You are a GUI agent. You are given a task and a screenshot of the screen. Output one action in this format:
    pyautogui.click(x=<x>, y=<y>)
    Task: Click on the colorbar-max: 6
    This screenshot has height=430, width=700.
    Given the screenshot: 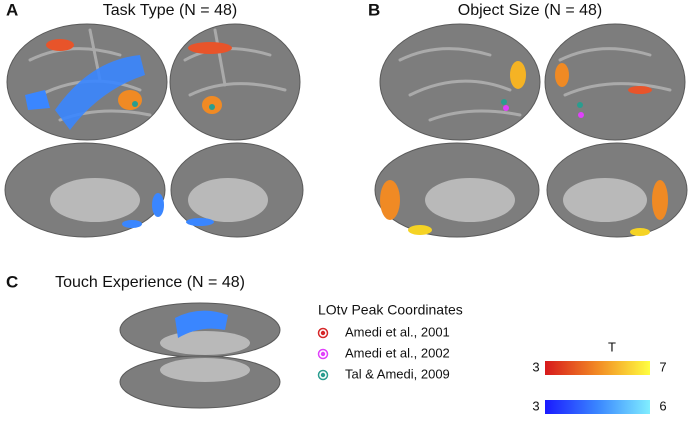 What is the action you would take?
    pyautogui.click(x=662, y=405)
    